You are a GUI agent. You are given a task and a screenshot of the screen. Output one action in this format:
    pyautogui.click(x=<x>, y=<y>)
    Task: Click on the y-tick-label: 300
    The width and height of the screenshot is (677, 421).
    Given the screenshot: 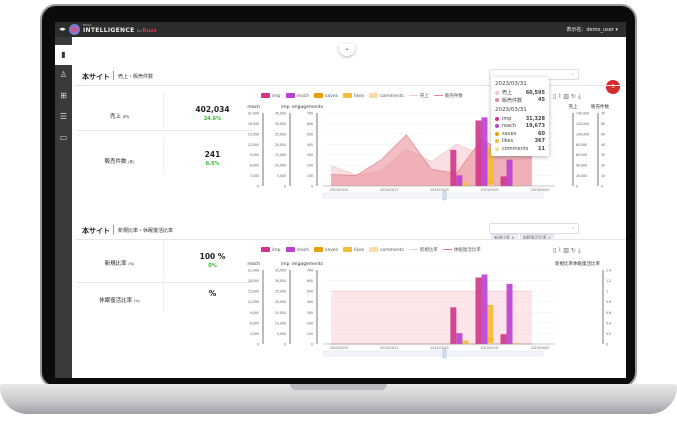 What is the action you would take?
    pyautogui.click(x=310, y=313)
    